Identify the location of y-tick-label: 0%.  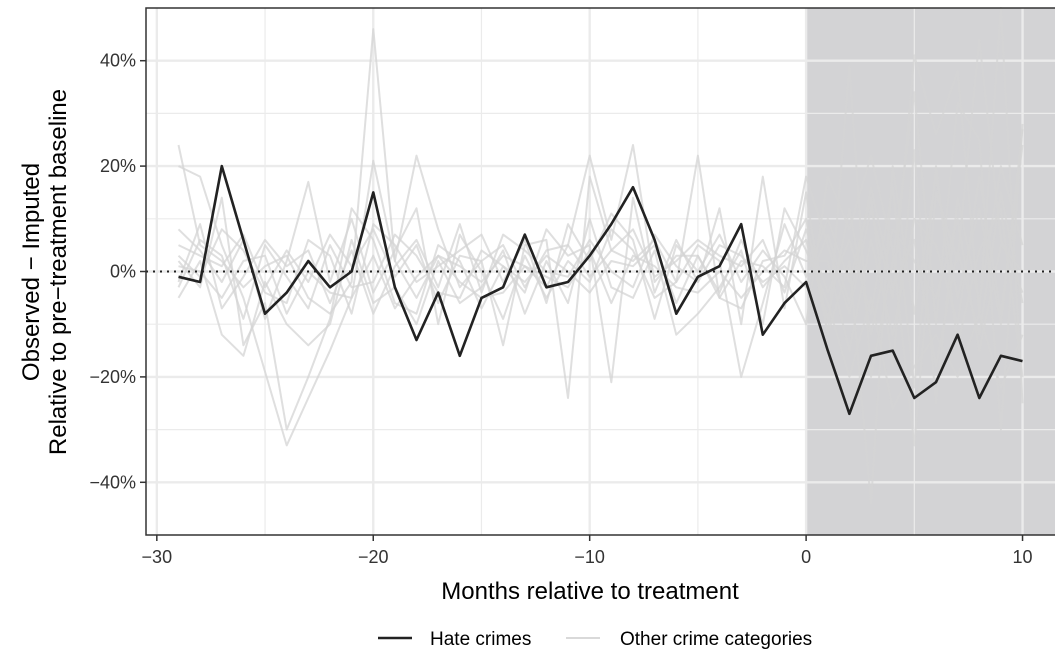
(123, 272).